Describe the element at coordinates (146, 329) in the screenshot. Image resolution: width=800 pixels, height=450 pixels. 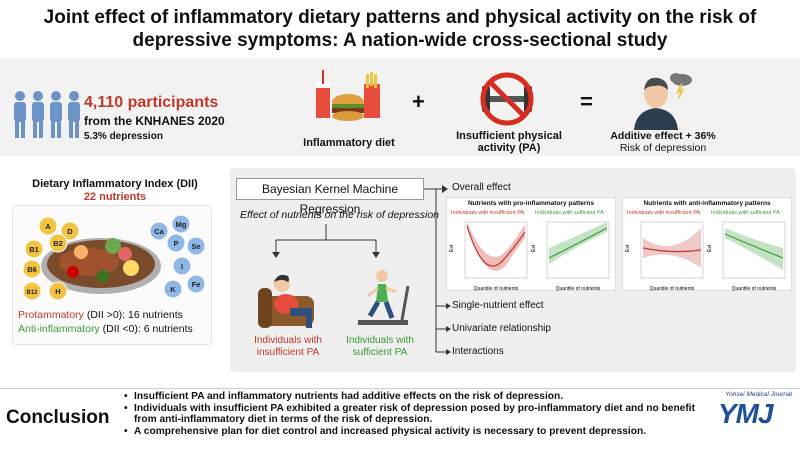
I see `anti-count: (DII <0): 6 nutrients` at that location.